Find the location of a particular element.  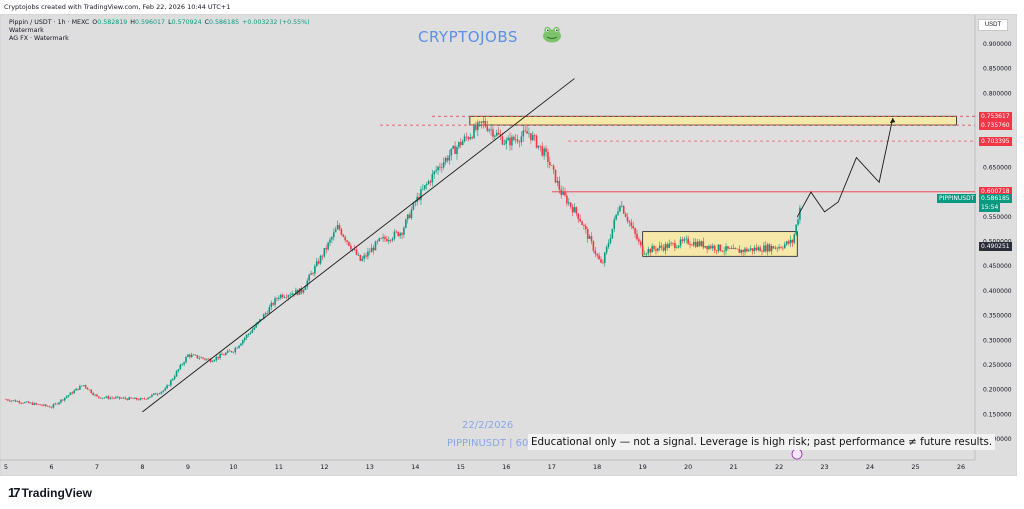

consolidation-box is located at coordinates (720, 244).